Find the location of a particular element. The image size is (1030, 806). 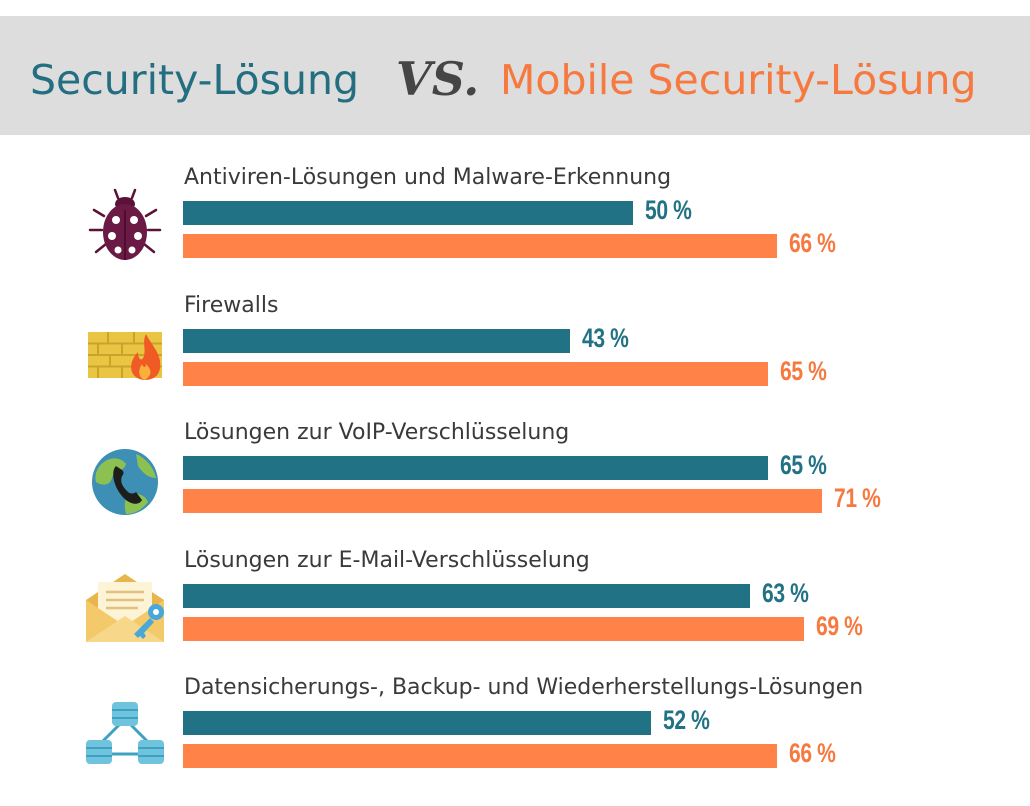

firewall-icon is located at coordinates (125, 356).